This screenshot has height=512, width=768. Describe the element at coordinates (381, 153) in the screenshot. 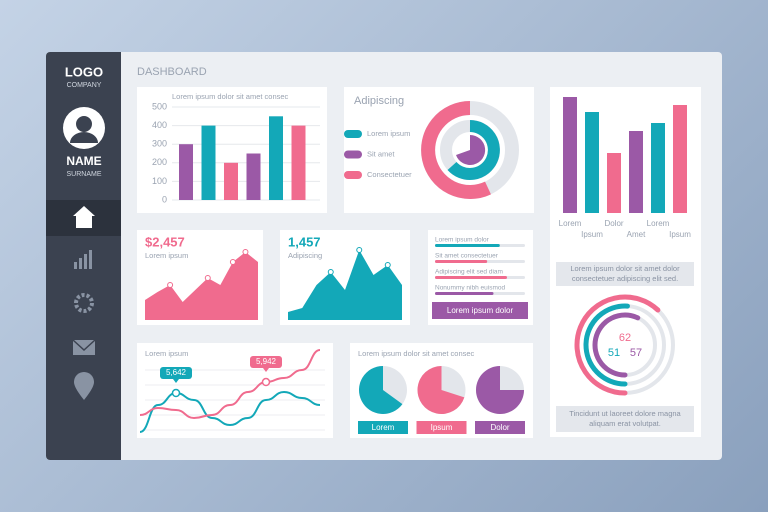

I see `legend-label: Sit amet` at that location.